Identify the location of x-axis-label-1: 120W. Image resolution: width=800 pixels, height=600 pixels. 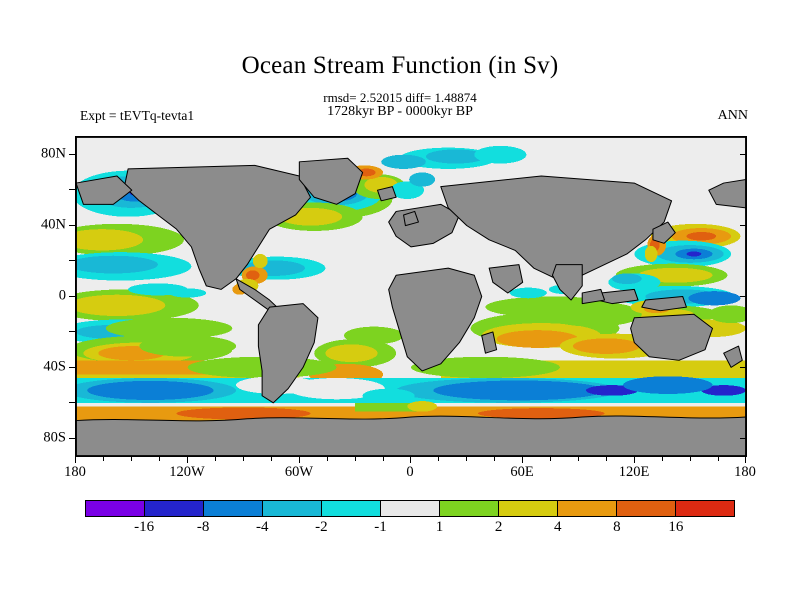
(187, 472).